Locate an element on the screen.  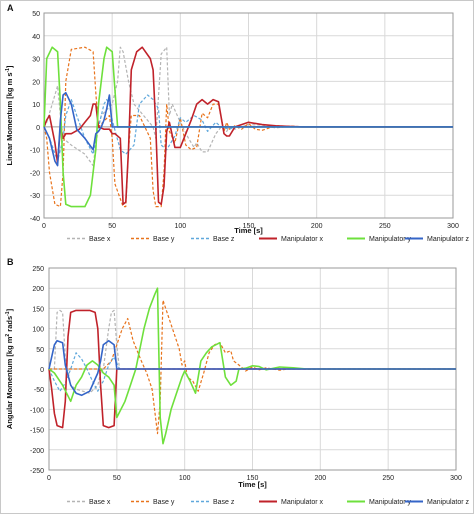
y-tick-label: 200 is located at coordinates (38, 289).